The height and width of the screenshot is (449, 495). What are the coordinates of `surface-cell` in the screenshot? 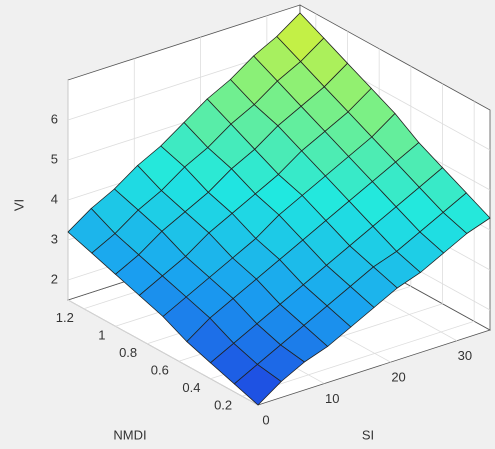 It's located at (257, 384).